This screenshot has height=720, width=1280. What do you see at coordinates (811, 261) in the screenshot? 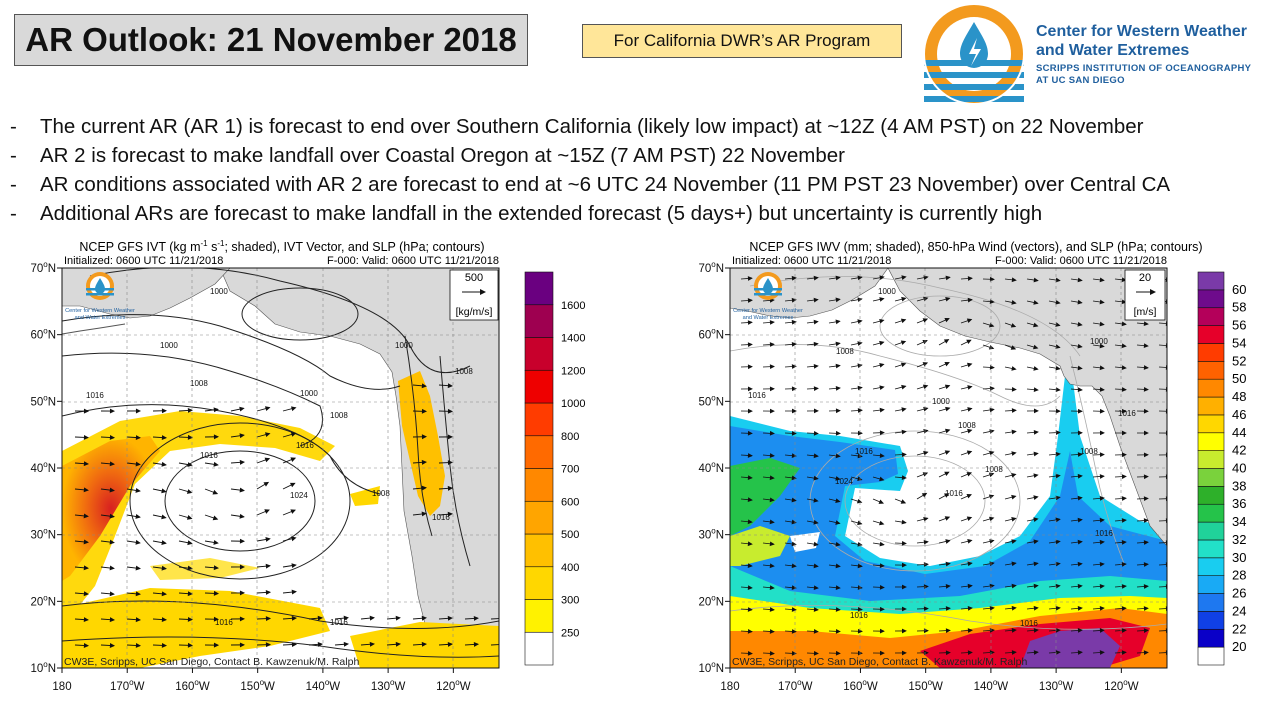
I see `init-time: Initialized: 0600 UTC 11/21/2018` at bounding box center [811, 261].